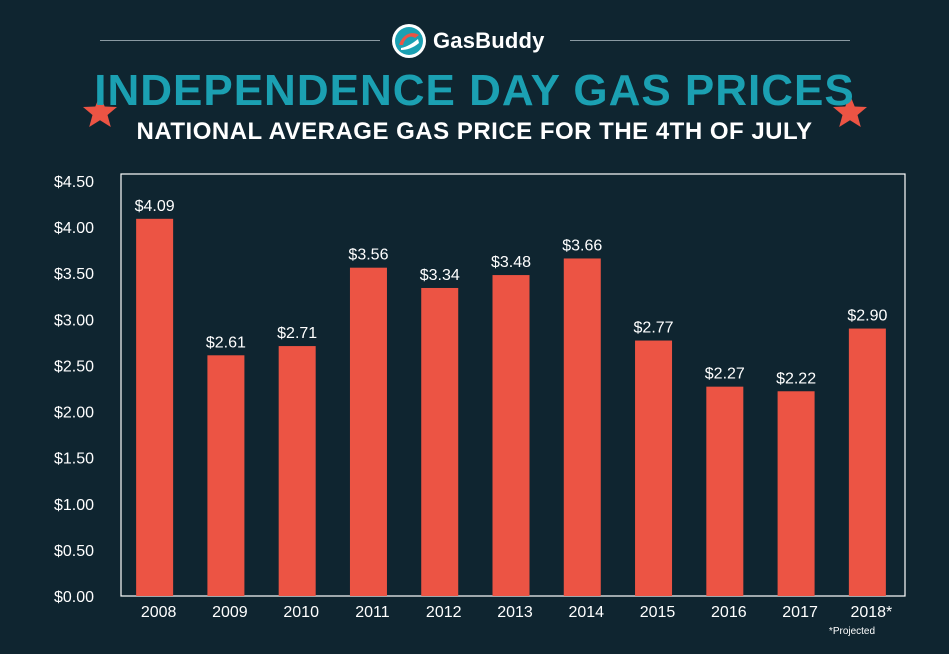 The image size is (949, 654). Describe the element at coordinates (74, 274) in the screenshot. I see `y-tick-label: $3.50` at that location.